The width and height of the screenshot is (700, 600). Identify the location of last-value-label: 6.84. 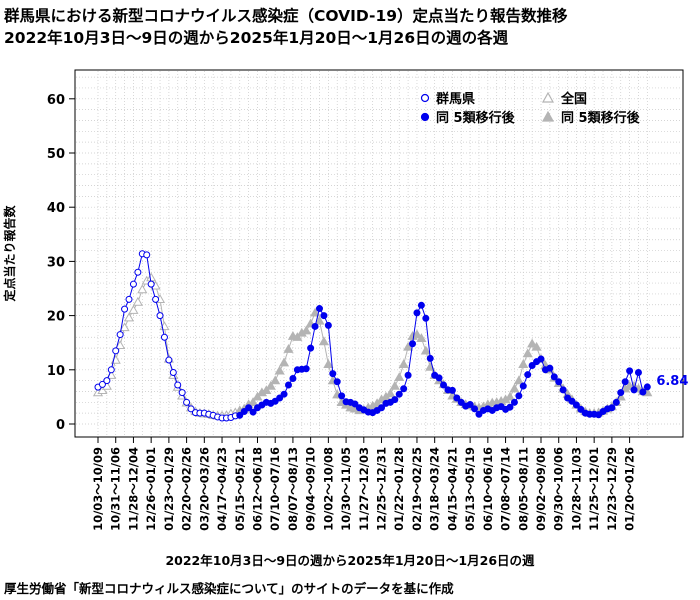
(672, 381).